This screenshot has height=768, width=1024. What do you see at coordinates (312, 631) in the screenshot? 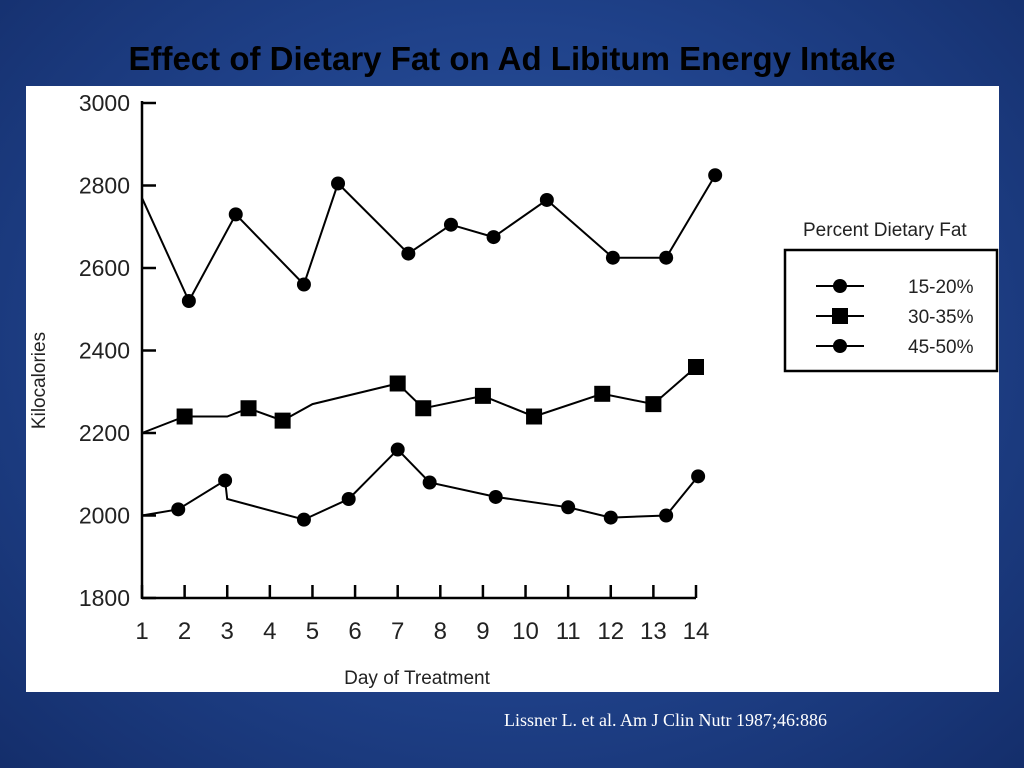
I see `x-tick-label-5: 5` at bounding box center [312, 631].